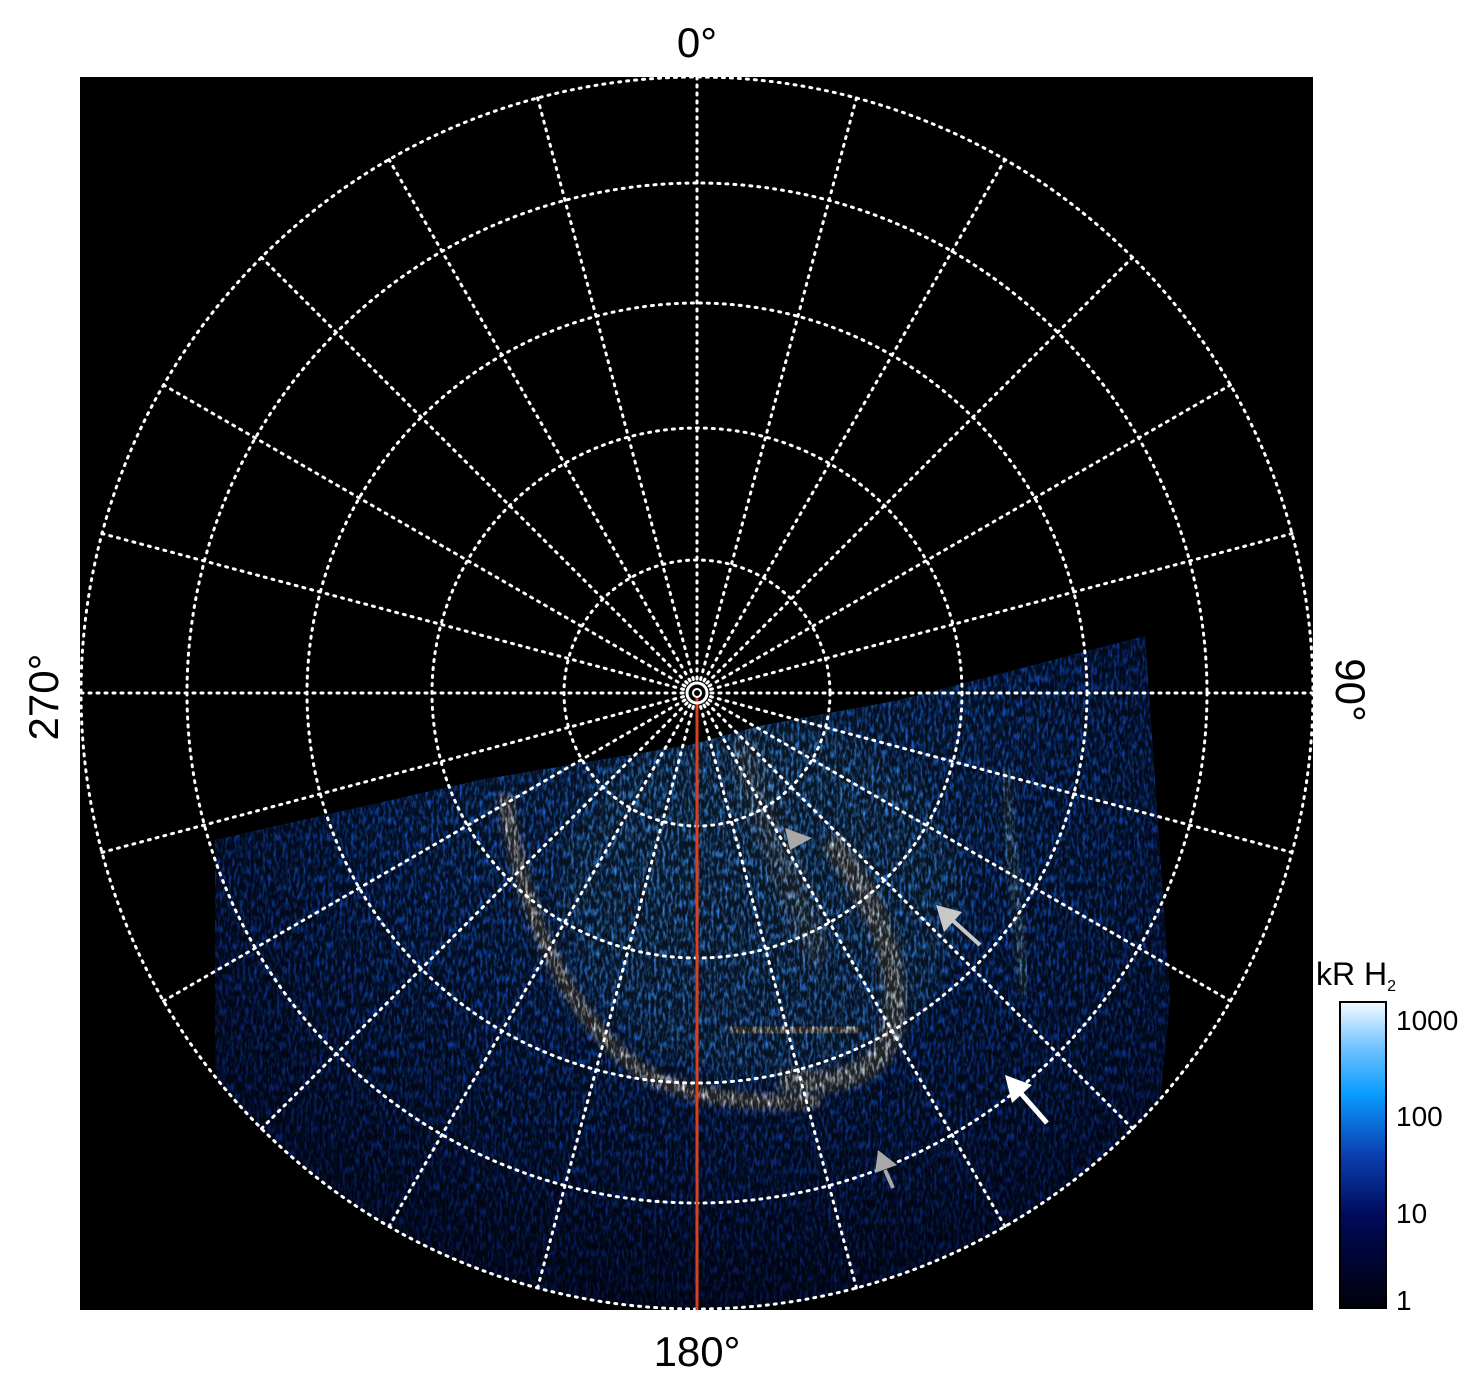 This screenshot has height=1386, width=1481. Describe the element at coordinates (1356, 975) in the screenshot. I see `colorbar-unit: kR H2` at that location.